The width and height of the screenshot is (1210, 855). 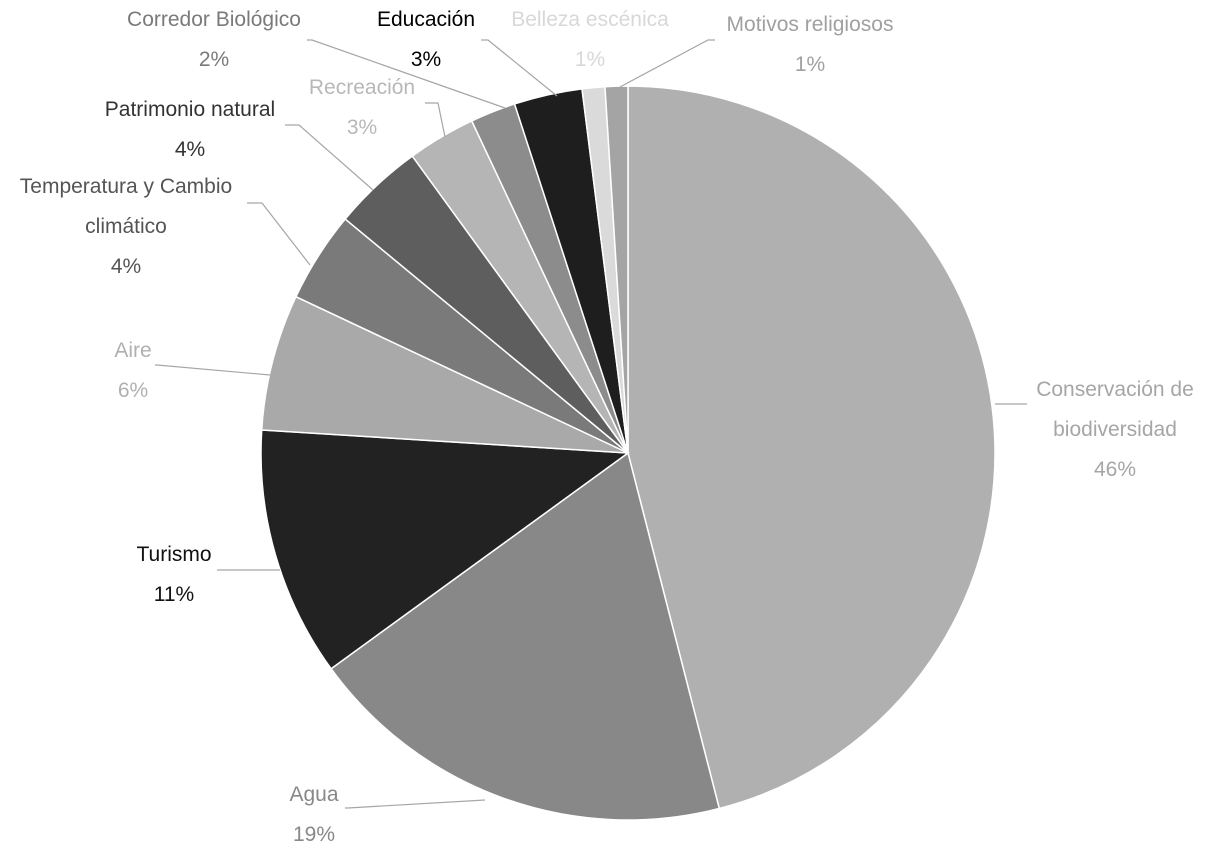 I want to click on leader-line-temperatura-y-cambio-climatico, so click(x=279, y=234).